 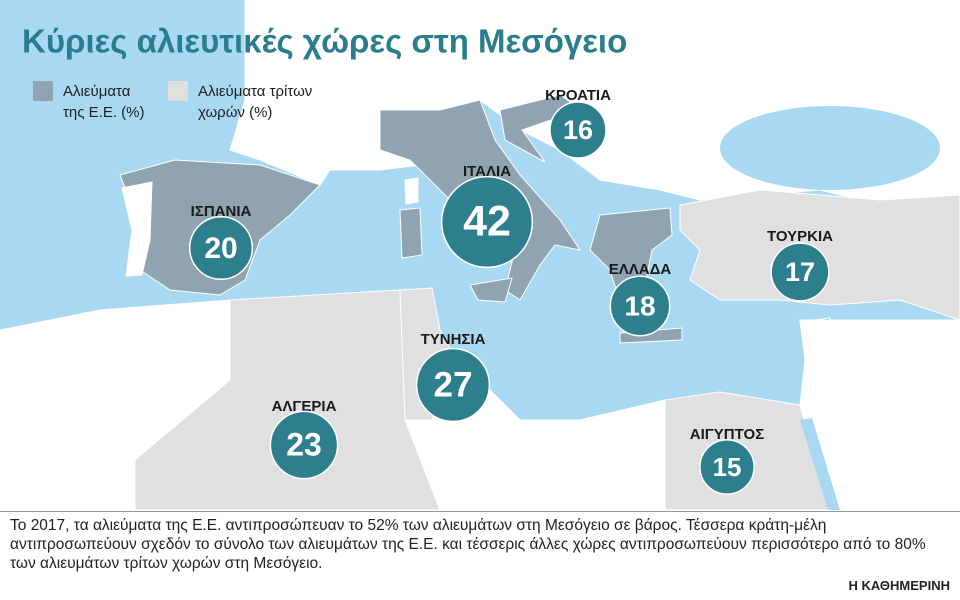 I want to click on bubble-value: 42, so click(x=487, y=221).